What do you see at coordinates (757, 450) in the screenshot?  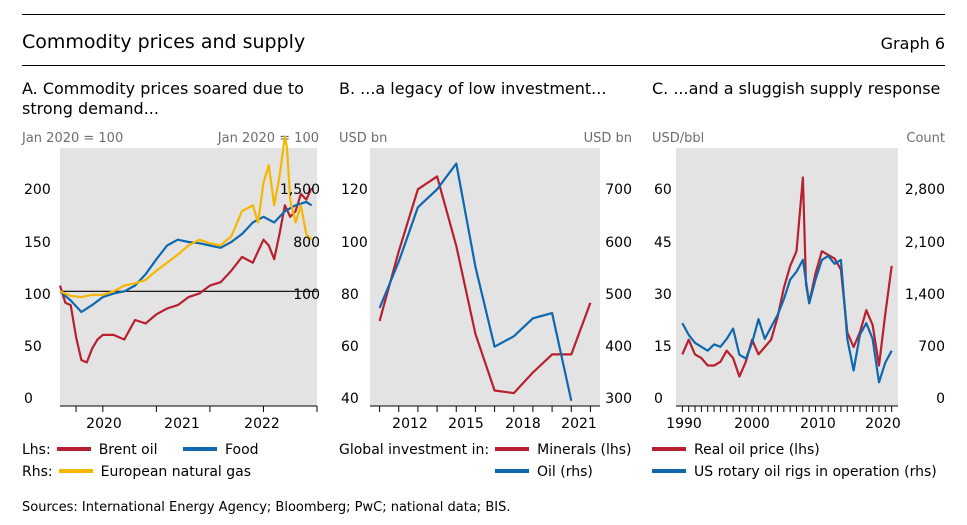 I see `legend-real-oil-label: Real oil price (lhs)` at bounding box center [757, 450].